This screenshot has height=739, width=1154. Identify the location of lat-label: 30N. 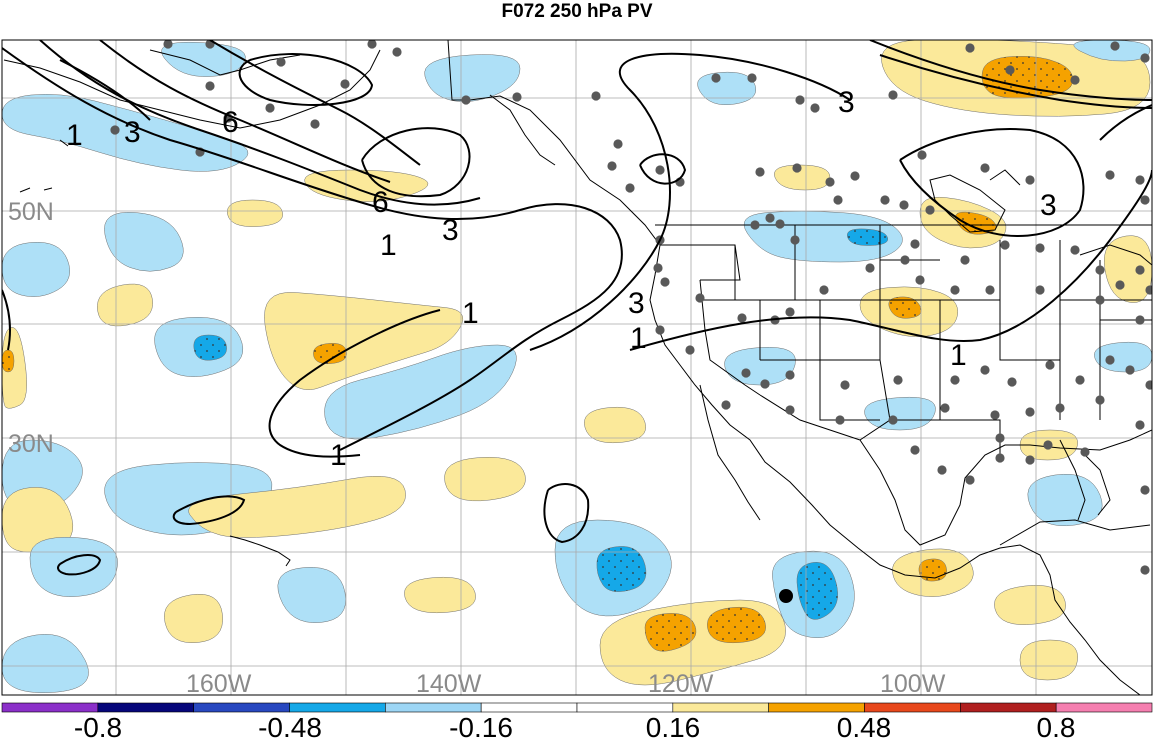
(31, 444).